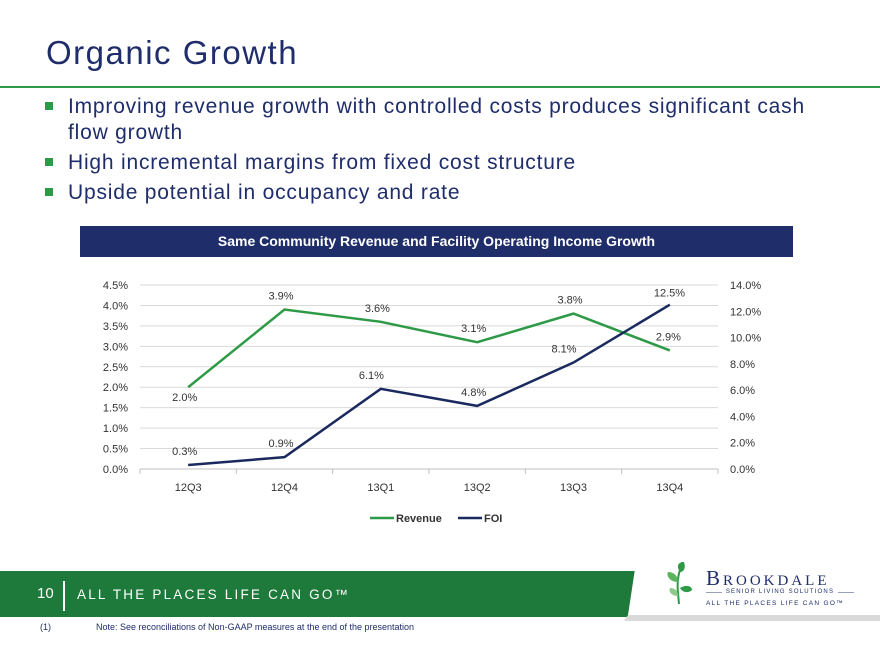 This screenshot has height=660, width=880. Describe the element at coordinates (775, 603) in the screenshot. I see `logo-tagline: ALL THE PLACES LIFE CAN GO™` at that location.